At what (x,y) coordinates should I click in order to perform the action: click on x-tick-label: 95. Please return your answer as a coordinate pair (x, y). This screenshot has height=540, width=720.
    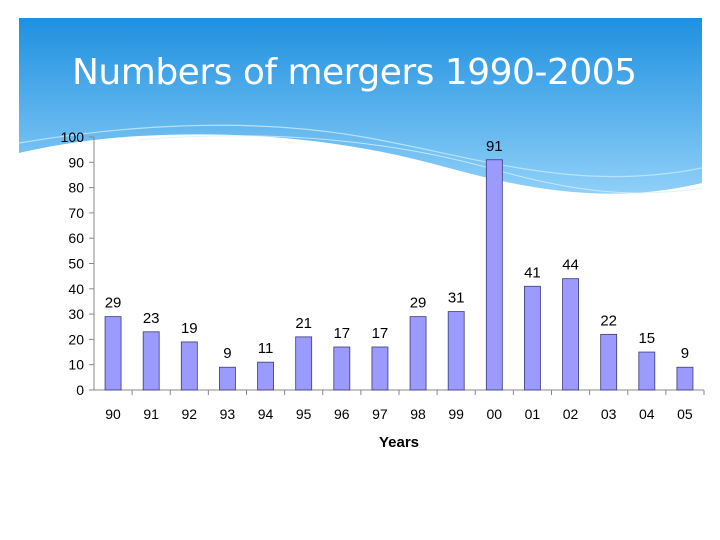
    Looking at the image, I should click on (304, 414).